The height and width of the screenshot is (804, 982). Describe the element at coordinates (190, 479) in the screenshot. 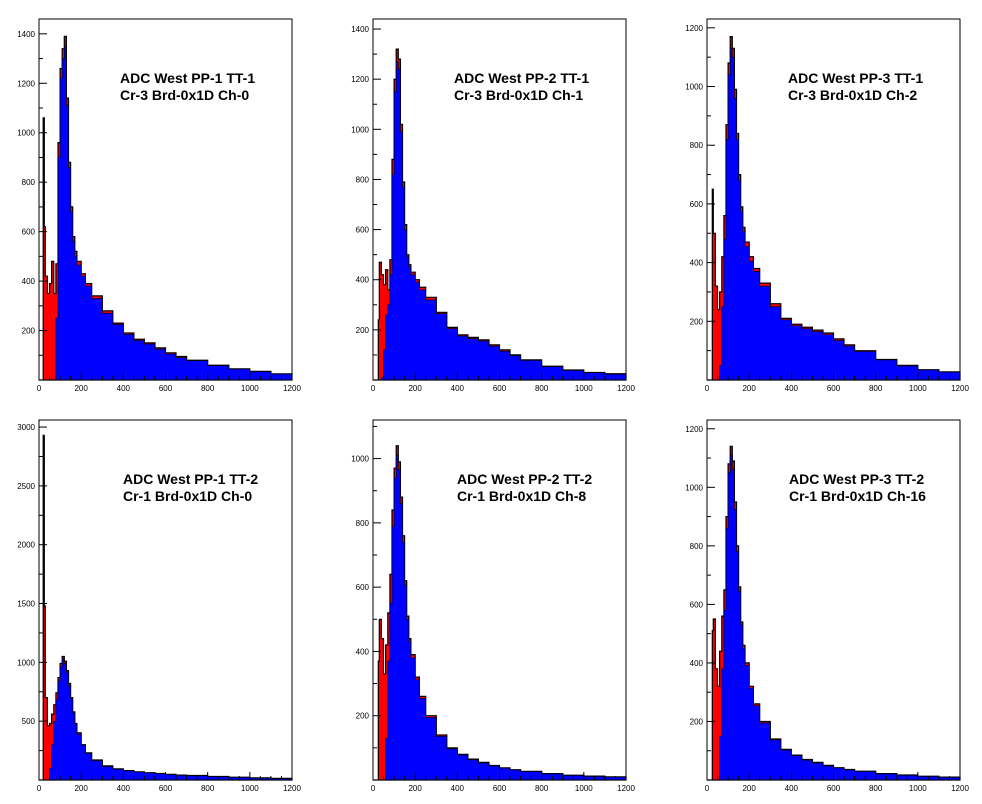

I see `panel-title: ADC West PP-1 TT-2` at that location.